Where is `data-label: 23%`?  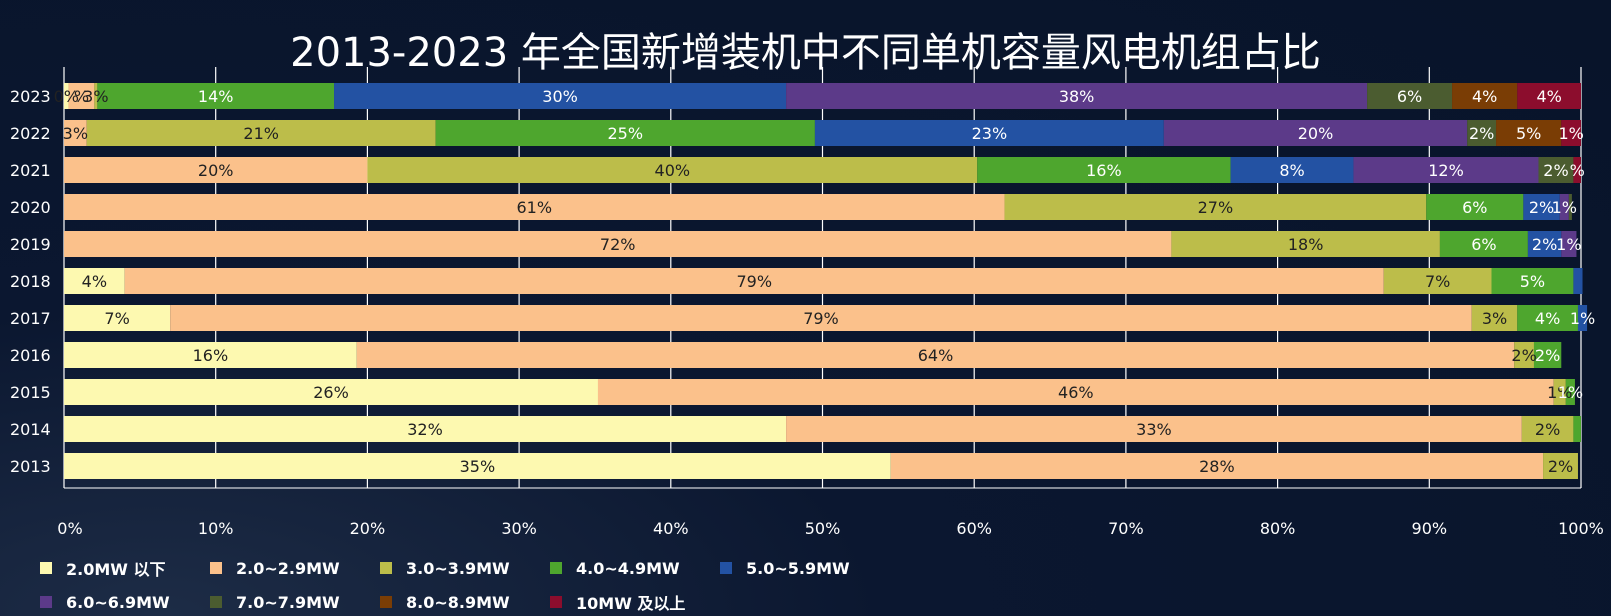
data-label: 23% is located at coordinates (990, 133).